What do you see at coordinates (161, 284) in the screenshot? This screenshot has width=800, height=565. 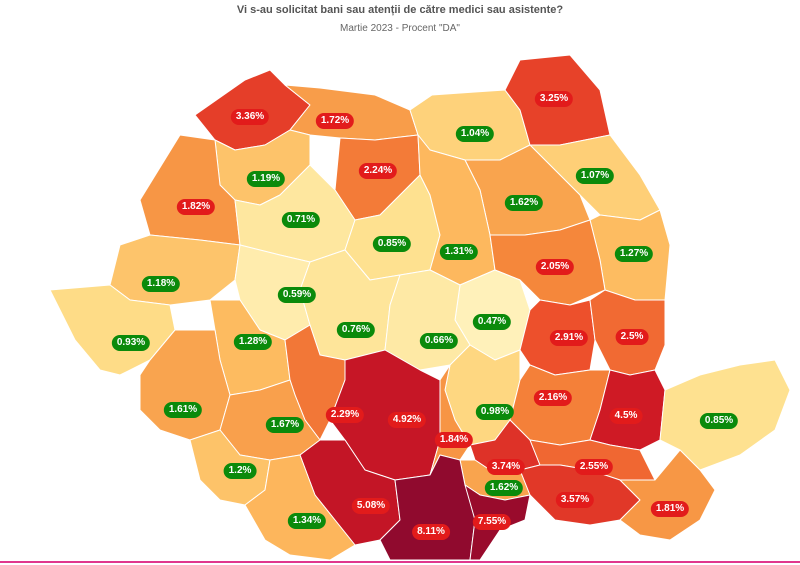 I see `county-value-label: 1.18%` at bounding box center [161, 284].